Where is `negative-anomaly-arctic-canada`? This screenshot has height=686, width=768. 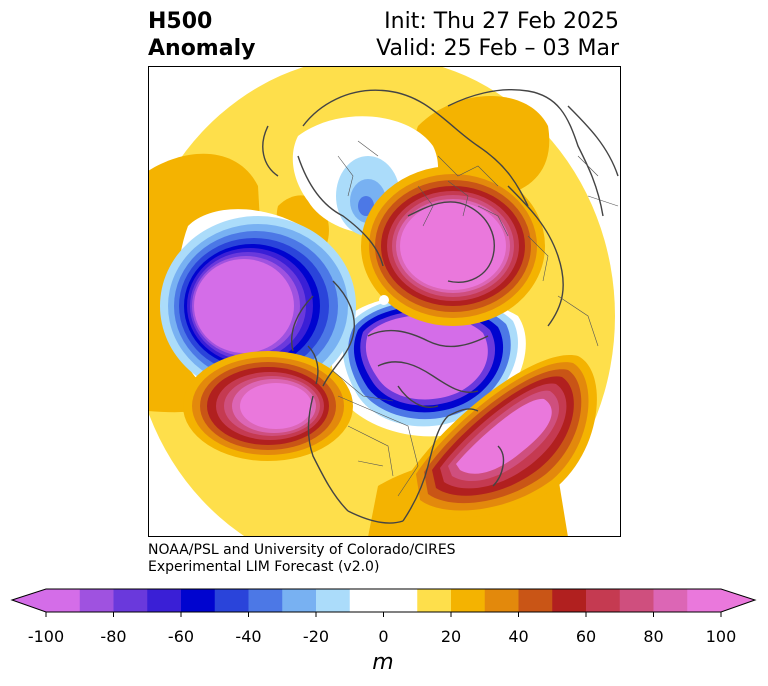
negative-anomaly-arctic-canada is located at coordinates (430, 361).